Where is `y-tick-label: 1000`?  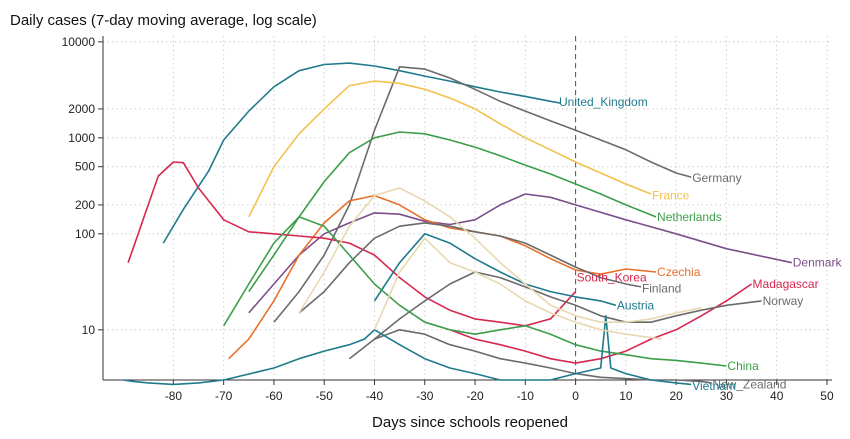
y-tick-label: 1000 is located at coordinates (81, 138).